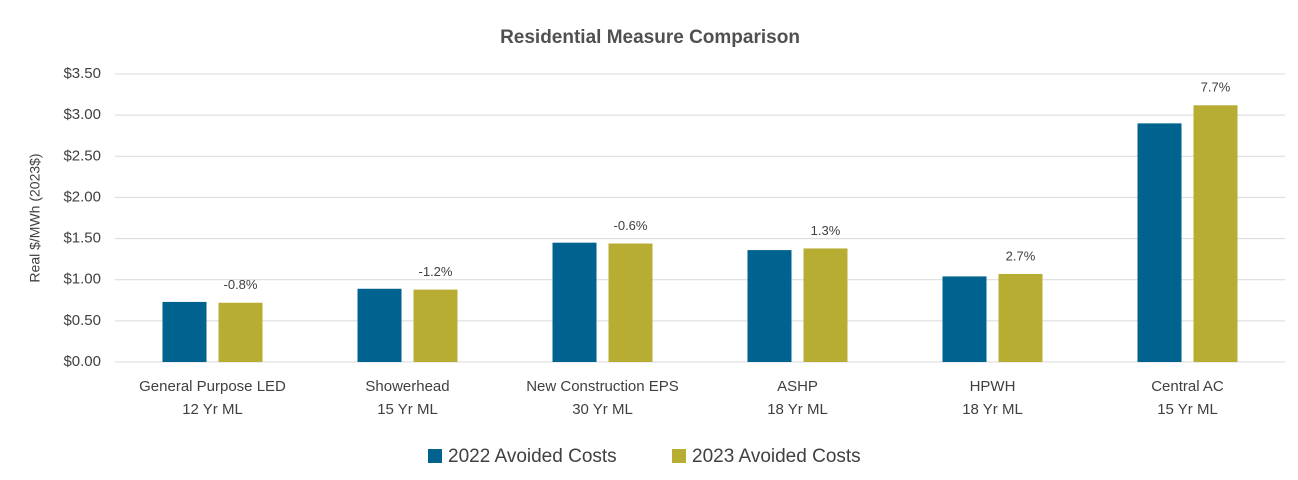 Image resolution: width=1298 pixels, height=480 pixels. What do you see at coordinates (602, 386) in the screenshot?
I see `x-tick-label: New Construction EPS` at bounding box center [602, 386].